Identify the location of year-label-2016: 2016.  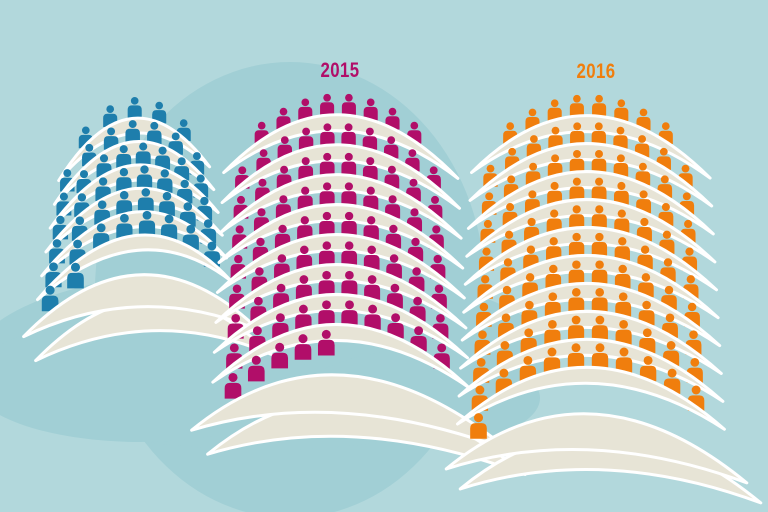
(596, 71).